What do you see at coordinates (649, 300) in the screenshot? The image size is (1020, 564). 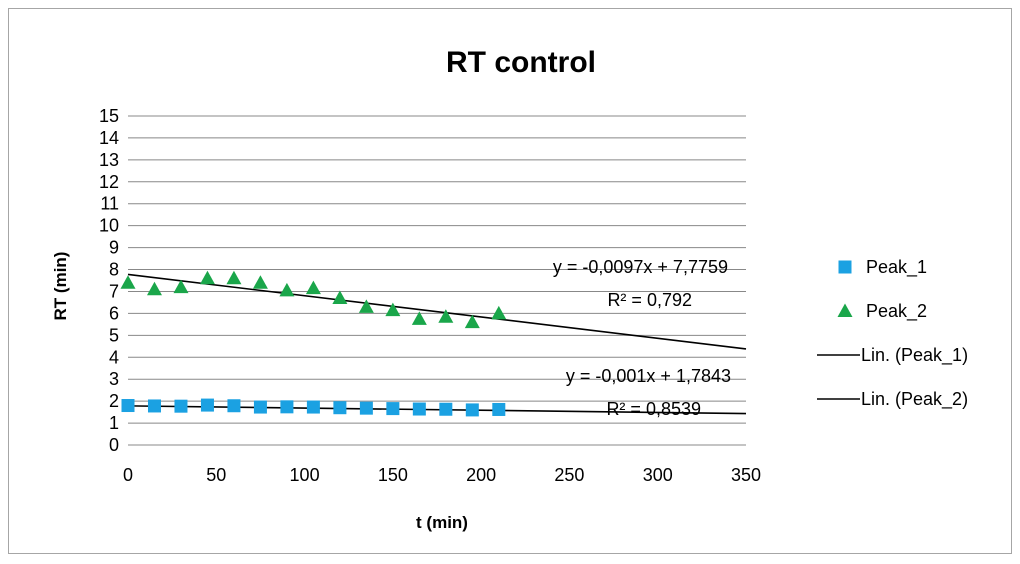 I see `trendline-r2-peak-2: R² = 0,792` at bounding box center [649, 300].